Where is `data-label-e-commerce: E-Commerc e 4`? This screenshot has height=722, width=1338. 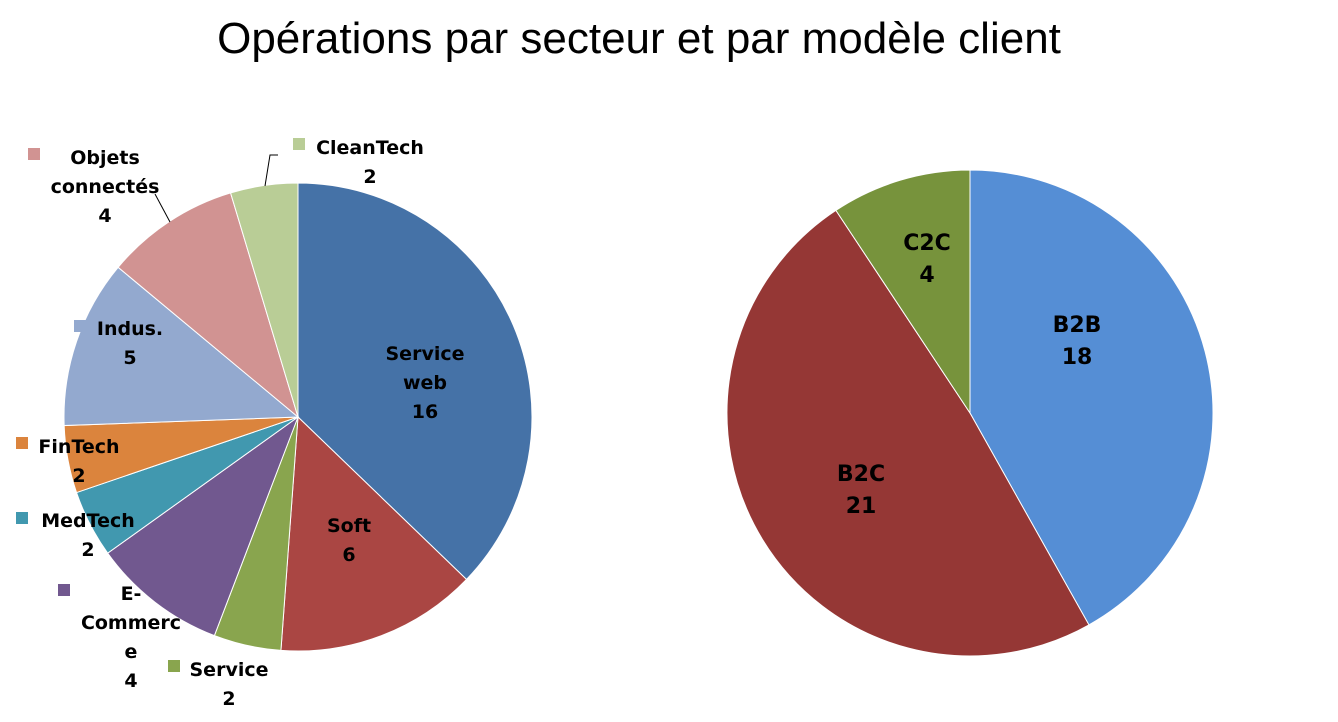
data-label-e-commerce: E-Commerc e 4 is located at coordinates (131, 637).